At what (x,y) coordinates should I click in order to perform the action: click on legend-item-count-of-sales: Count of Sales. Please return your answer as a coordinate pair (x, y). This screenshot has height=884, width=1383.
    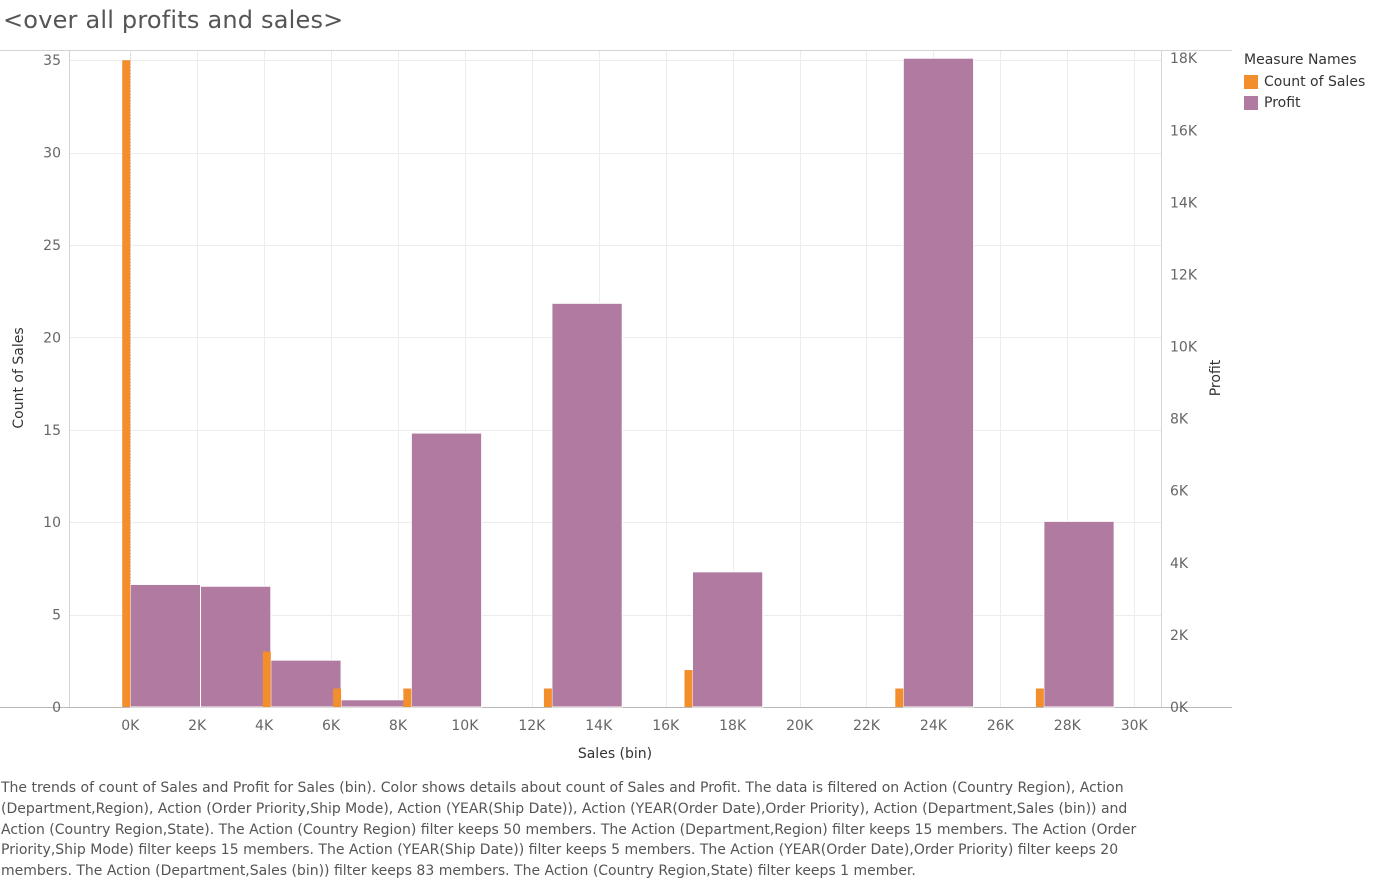
    Looking at the image, I should click on (1304, 81).